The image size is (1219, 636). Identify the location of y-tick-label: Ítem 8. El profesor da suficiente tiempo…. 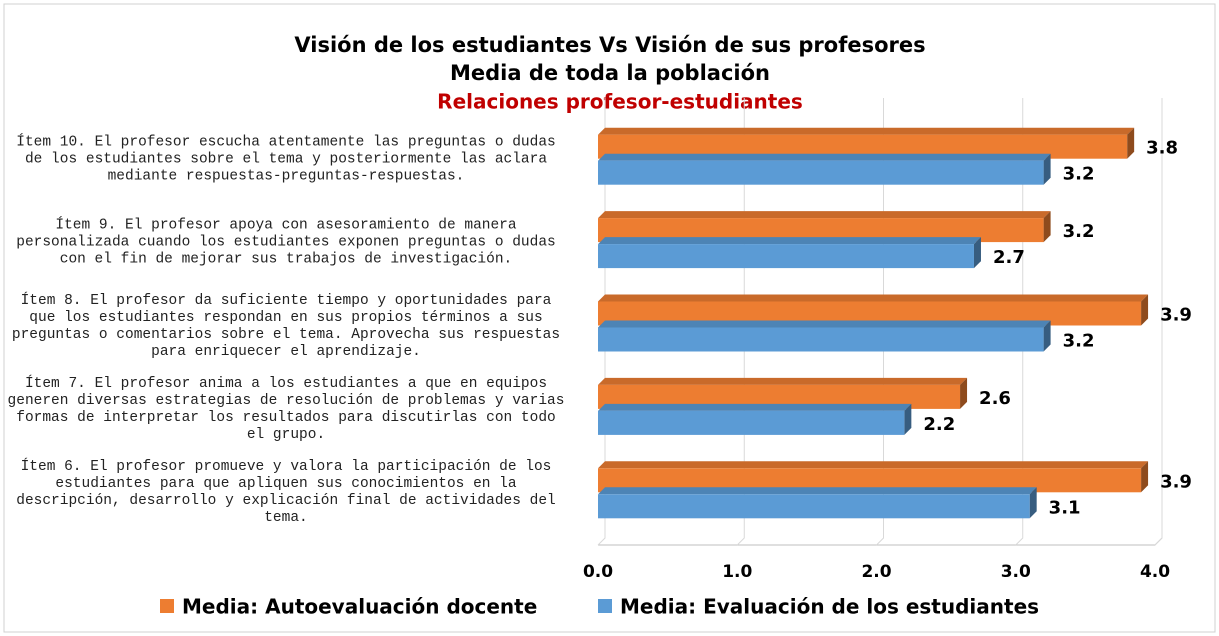
(286, 326).